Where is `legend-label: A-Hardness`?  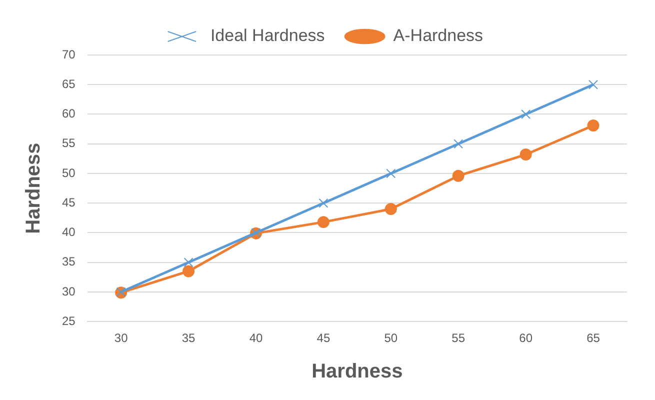 legend-label: A-Hardness is located at coordinates (438, 36).